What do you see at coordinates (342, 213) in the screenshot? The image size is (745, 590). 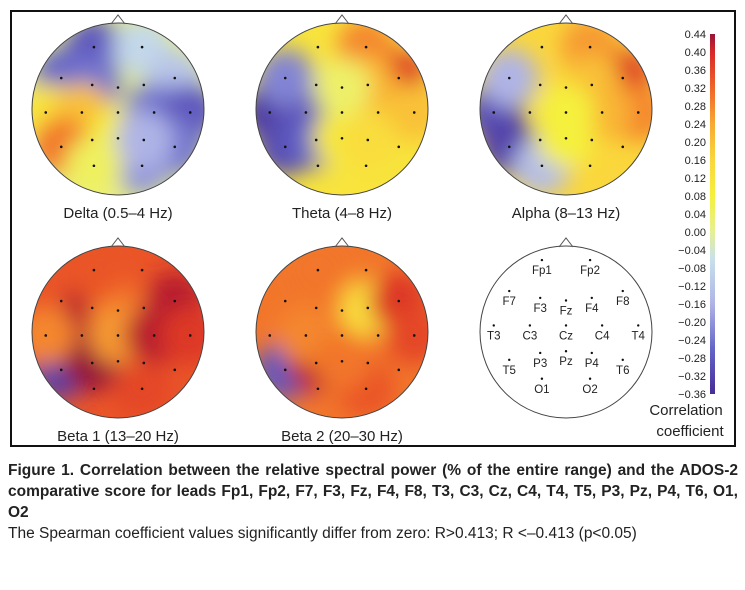 I see `map-label: Theta (4–8 Hz)` at bounding box center [342, 213].